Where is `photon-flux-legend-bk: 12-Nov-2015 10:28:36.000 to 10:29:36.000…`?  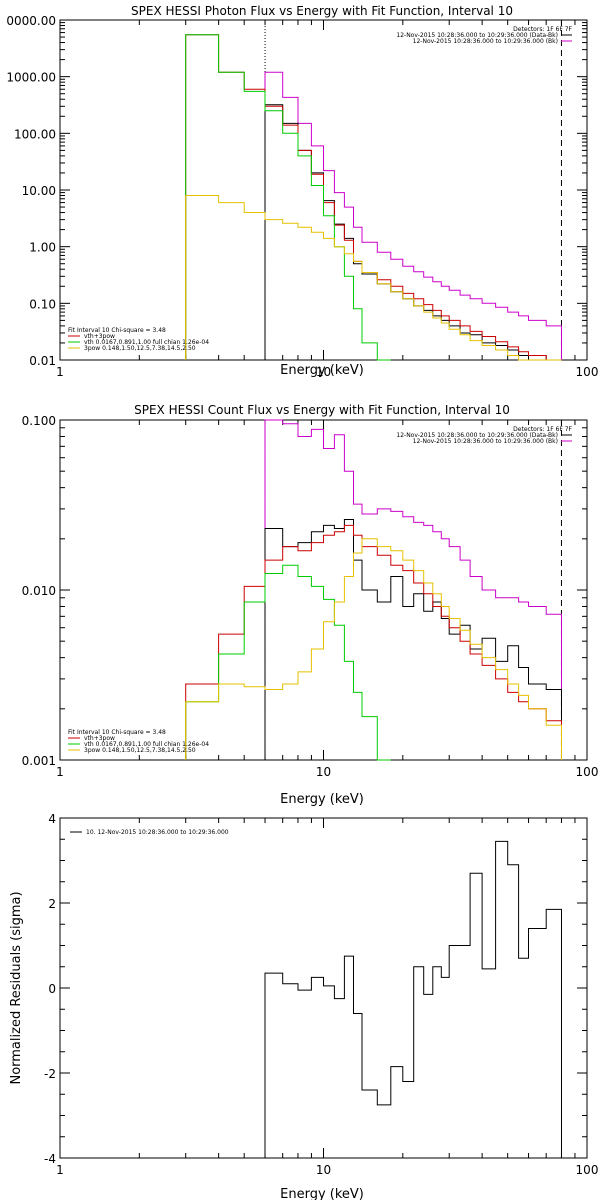
photon-flux-legend-bk: 12-Nov-2015 10:28:36.000 to 10:29:36.000… is located at coordinates (485, 41).